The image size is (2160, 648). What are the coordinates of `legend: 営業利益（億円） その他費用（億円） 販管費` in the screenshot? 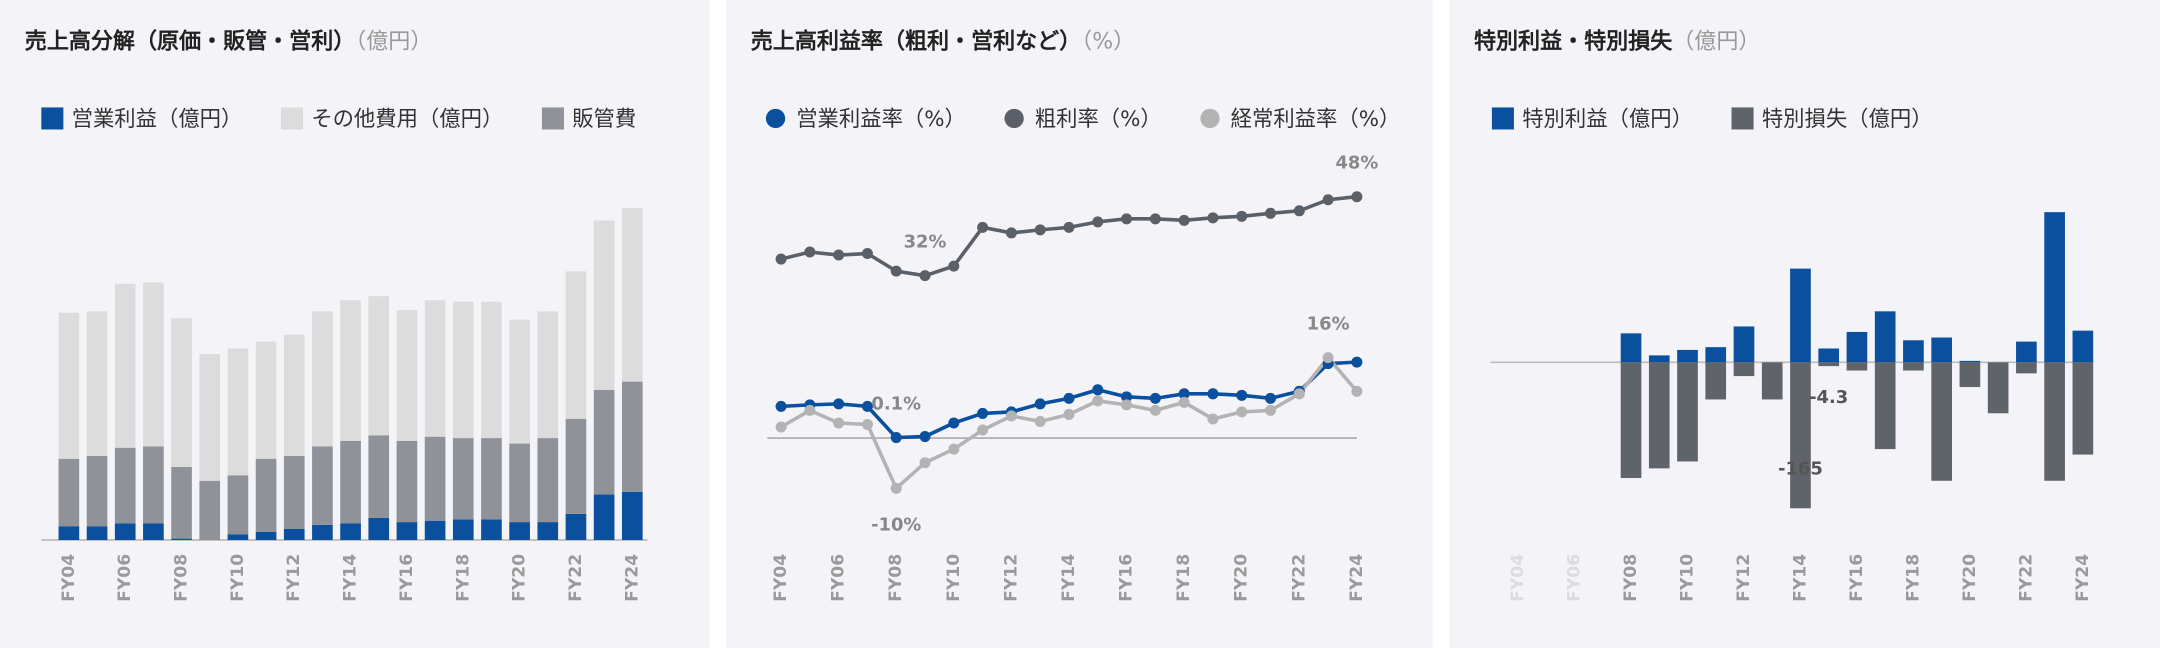 It's located at (338, 119).